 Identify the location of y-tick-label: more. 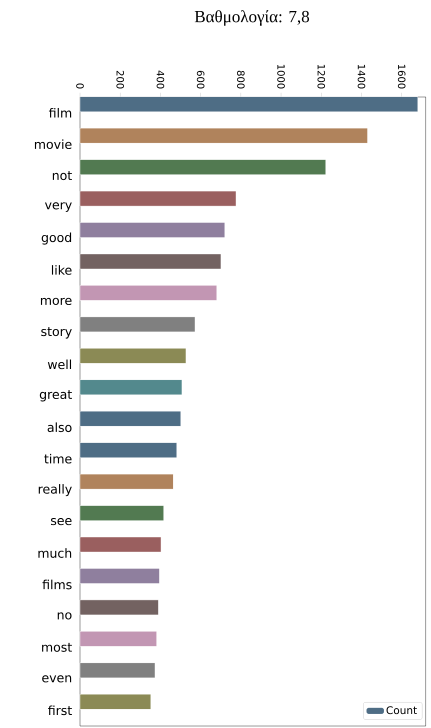
(56, 302).